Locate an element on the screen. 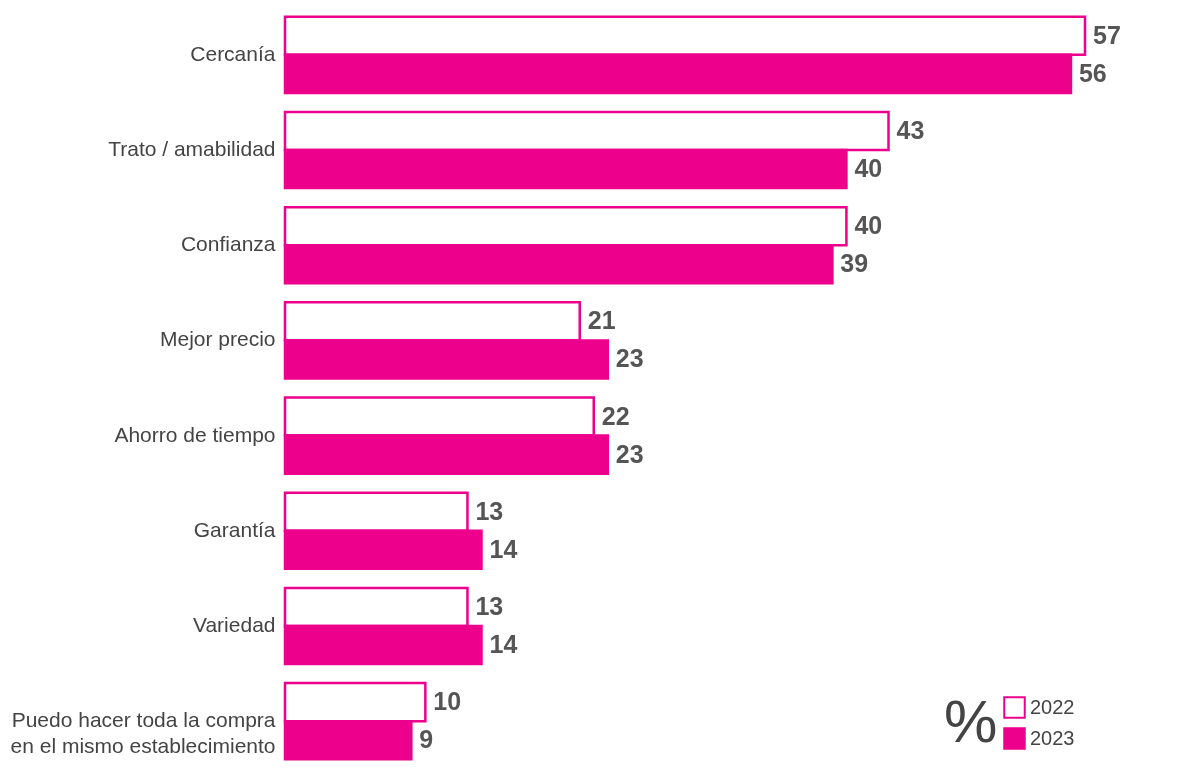  y-tick-label: Variedad is located at coordinates (234, 624).